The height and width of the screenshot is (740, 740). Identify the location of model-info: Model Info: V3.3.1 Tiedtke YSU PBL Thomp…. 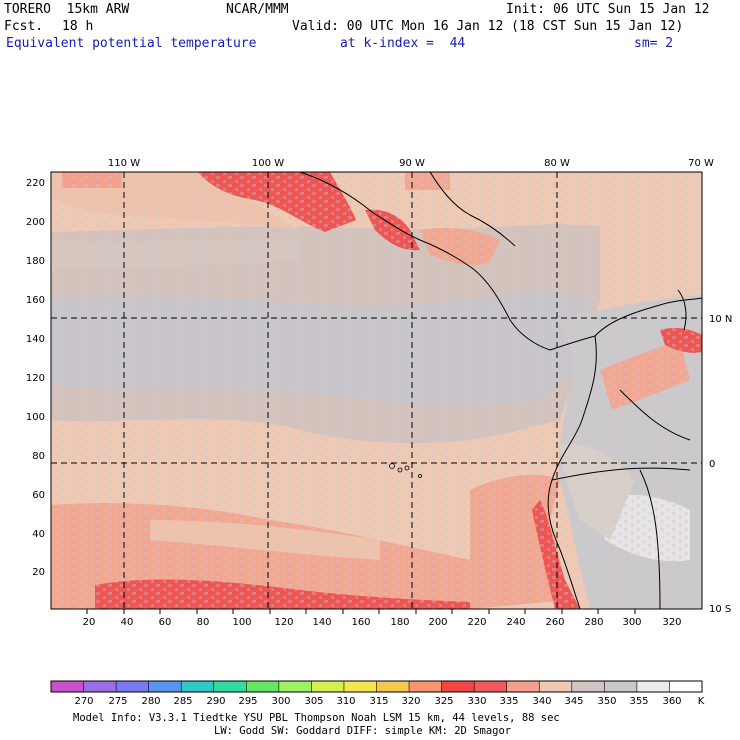
(316, 718).